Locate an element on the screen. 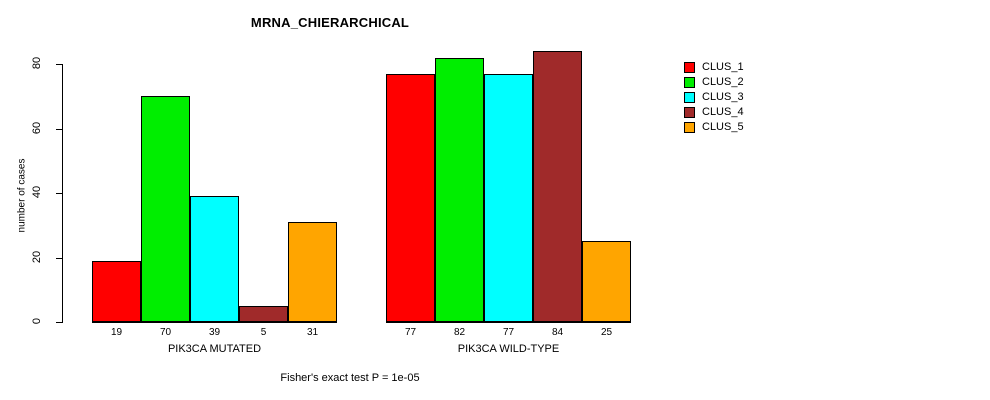 This screenshot has width=990, height=400. bar-value-label: 31 is located at coordinates (312, 332).